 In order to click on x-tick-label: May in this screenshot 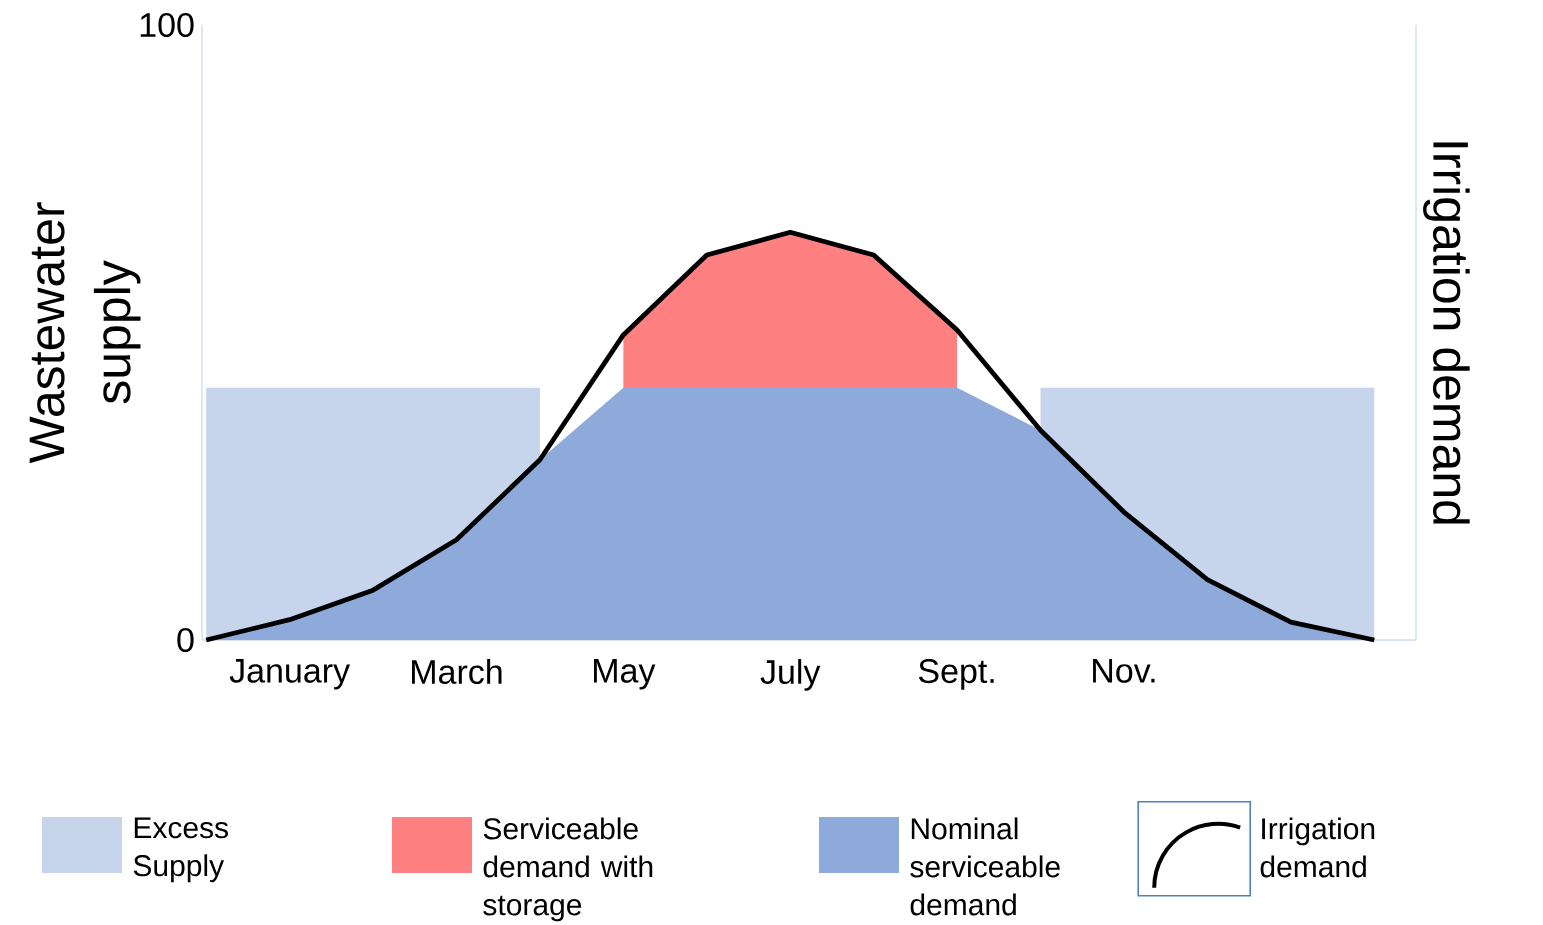, I will do `click(625, 674)`.